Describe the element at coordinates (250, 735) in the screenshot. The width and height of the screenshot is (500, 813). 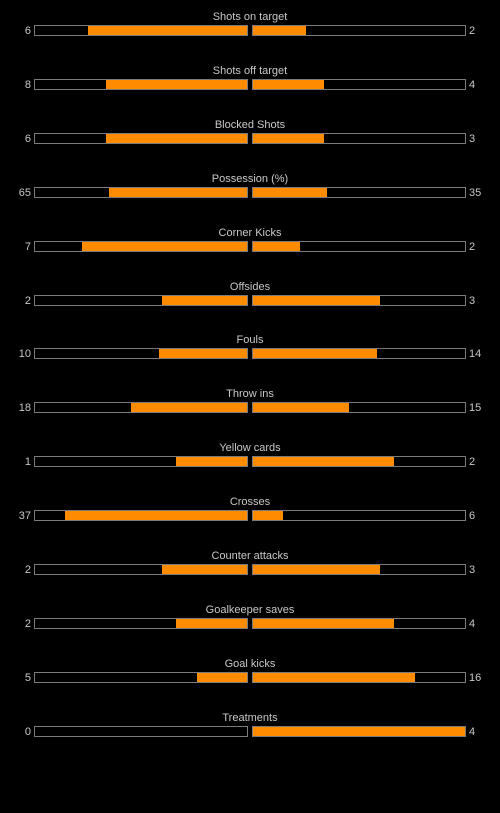
I see `stat-row: Treatments 0 4` at that location.